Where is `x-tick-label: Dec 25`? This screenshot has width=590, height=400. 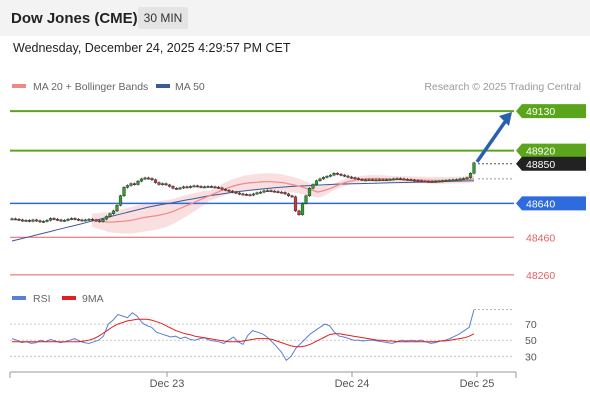 x-tick-label: Dec 25 is located at coordinates (477, 384).